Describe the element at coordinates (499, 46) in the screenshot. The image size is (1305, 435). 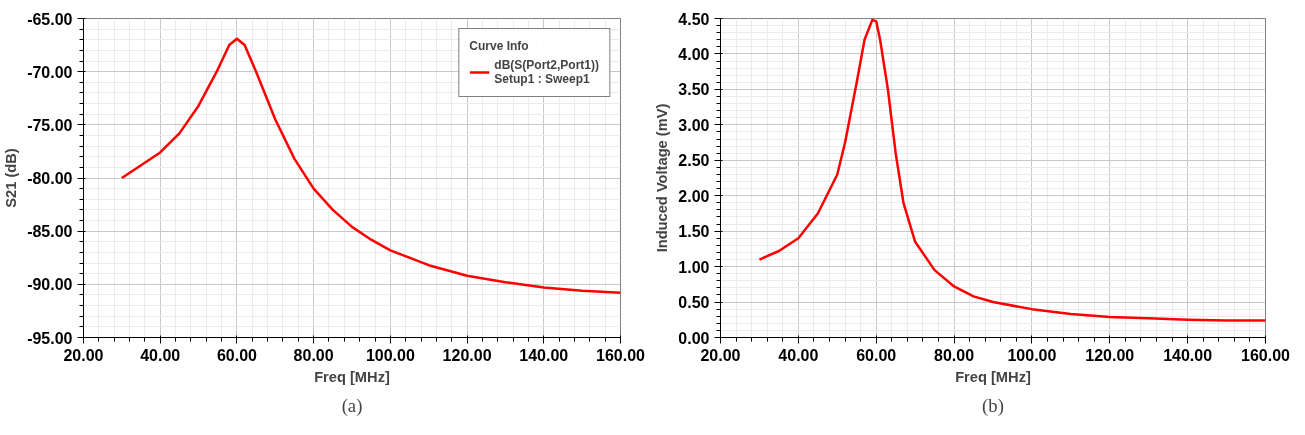
I see `legend-title: Curve Info` at that location.